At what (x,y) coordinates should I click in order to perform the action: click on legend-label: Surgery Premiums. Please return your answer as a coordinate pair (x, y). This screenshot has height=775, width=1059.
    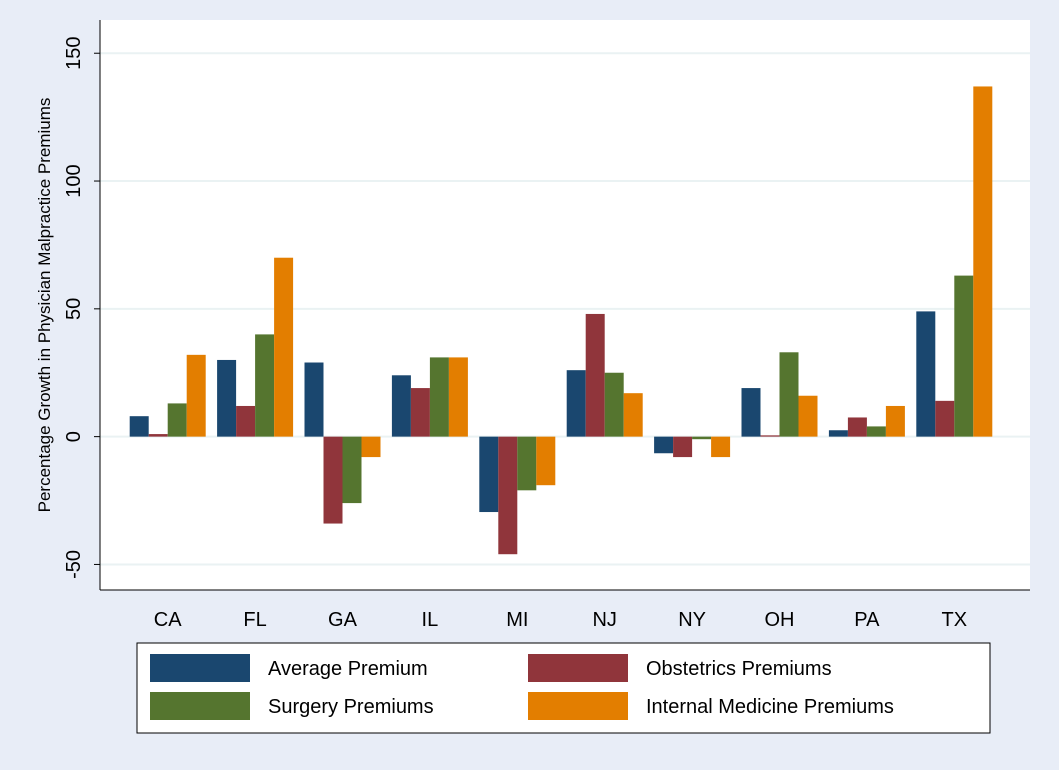
    Looking at the image, I should click on (351, 707).